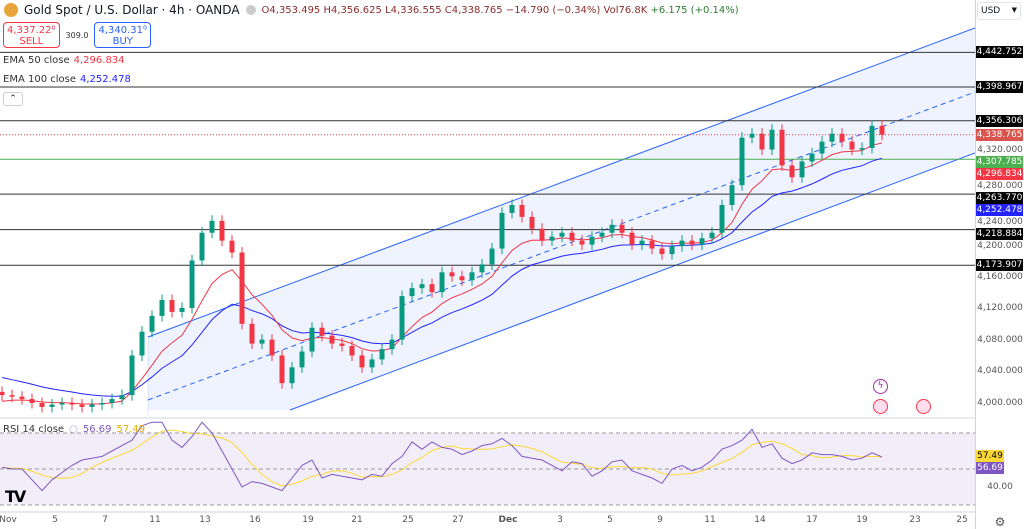  I want to click on spread-value: 309.0, so click(77, 35).